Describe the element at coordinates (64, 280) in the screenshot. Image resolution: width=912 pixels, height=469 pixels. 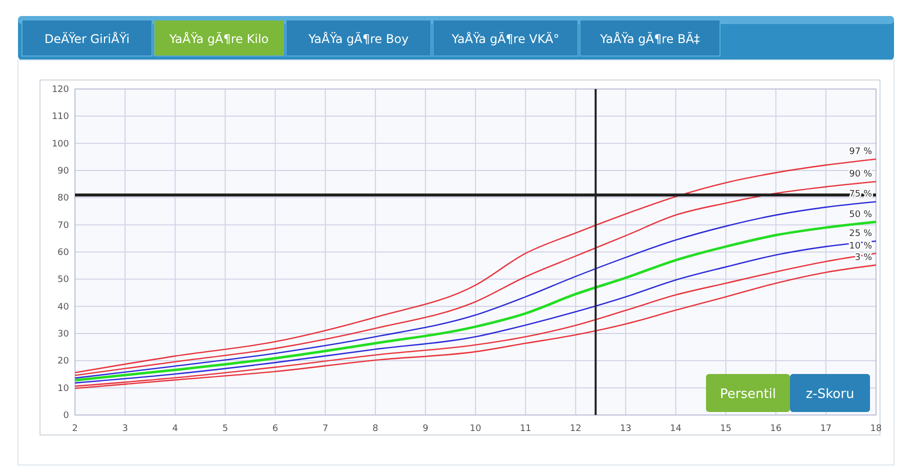
I see `y-tick-label: 50` at that location.